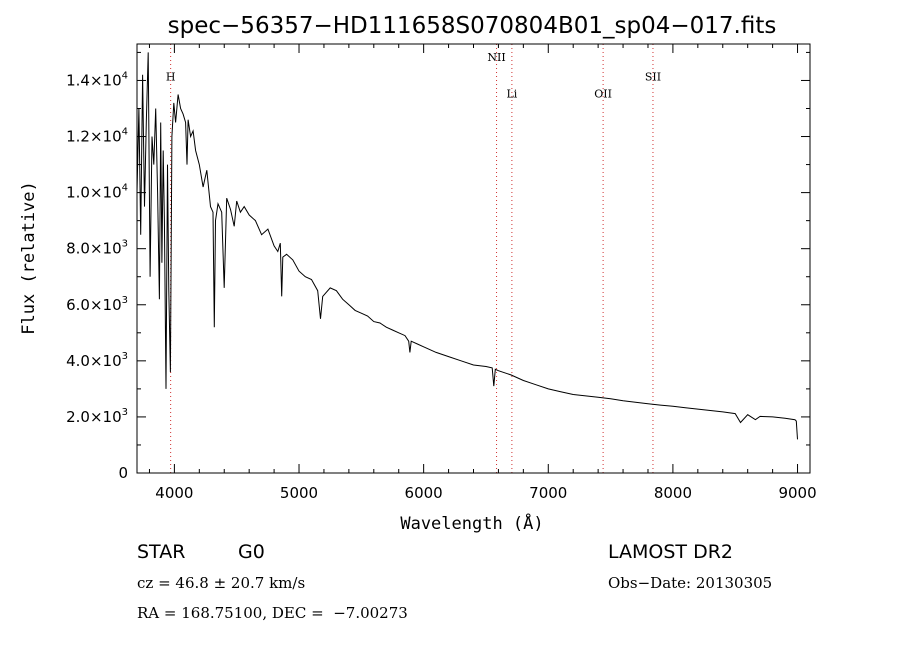 The image size is (900, 650). I want to click on y-tick-label: 8.0×103, so click(97, 248).